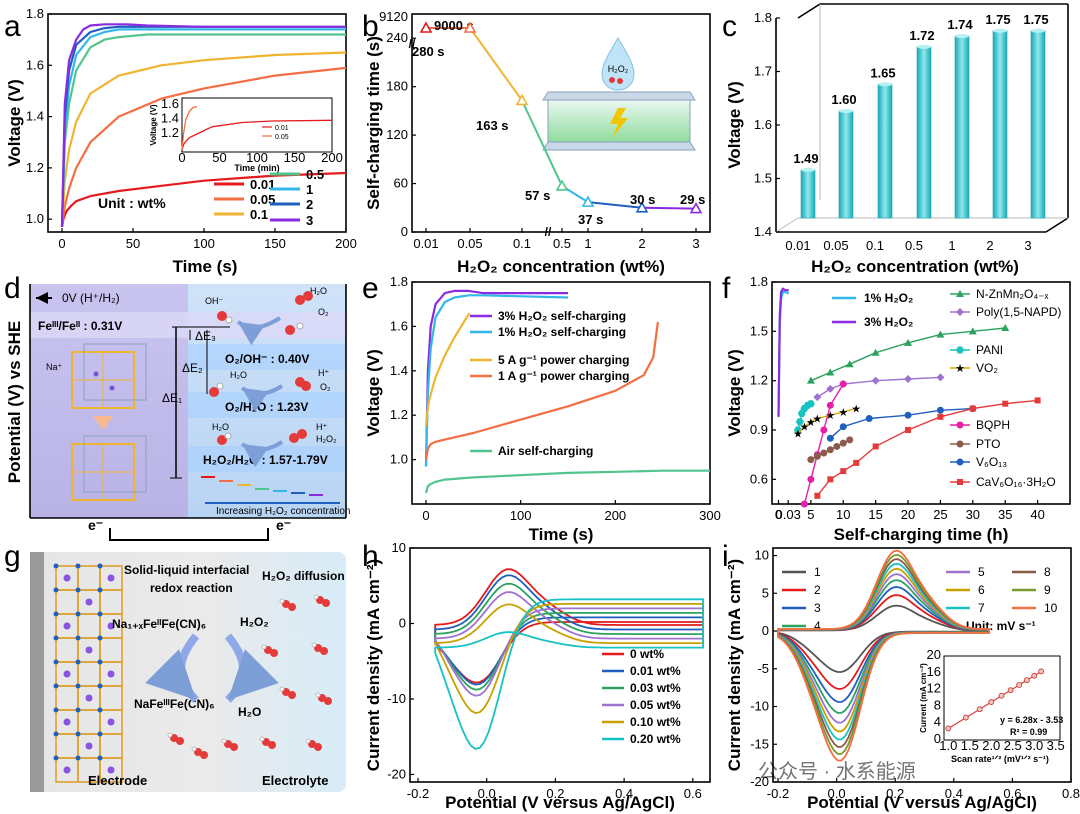  I want to click on pf-xtick-label: 0, so click(778, 514).